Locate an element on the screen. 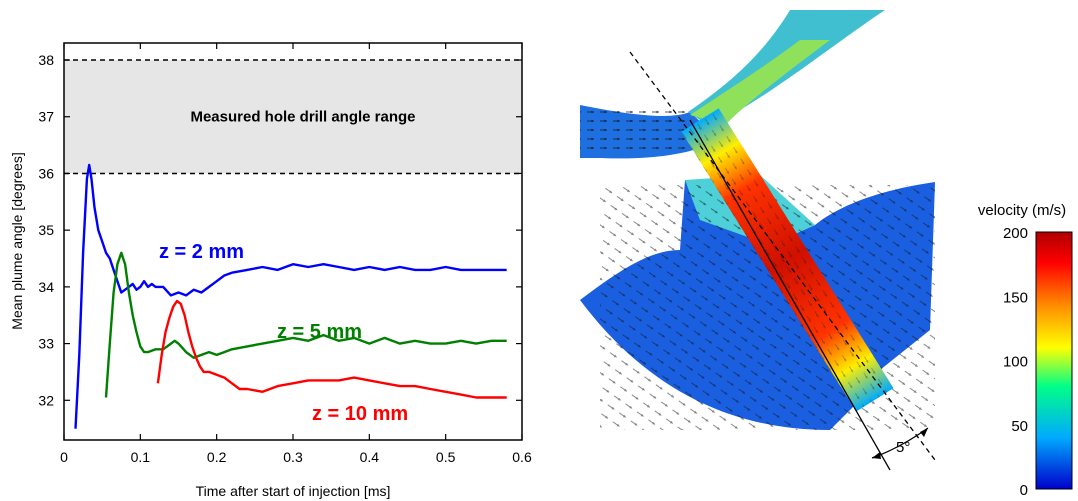 The image size is (1078, 501). x-tick-label: 0.6 is located at coordinates (522, 457).